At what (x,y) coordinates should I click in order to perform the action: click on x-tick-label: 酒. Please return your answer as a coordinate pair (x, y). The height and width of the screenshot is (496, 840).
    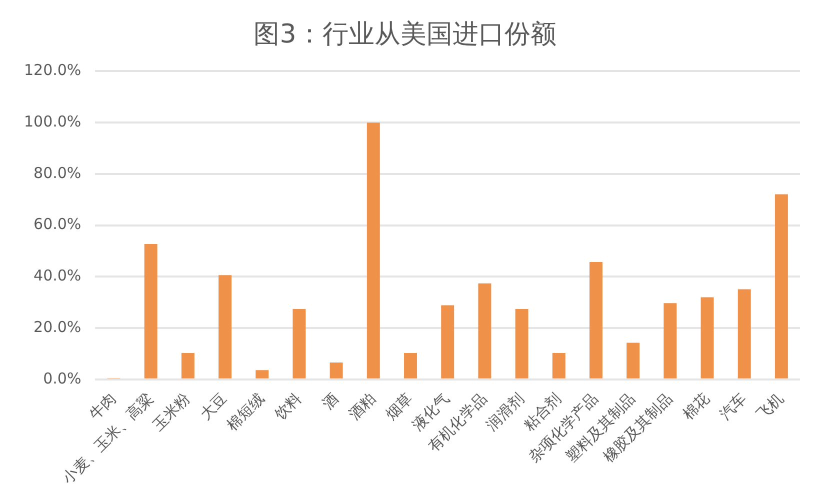
    Looking at the image, I should click on (330, 401).